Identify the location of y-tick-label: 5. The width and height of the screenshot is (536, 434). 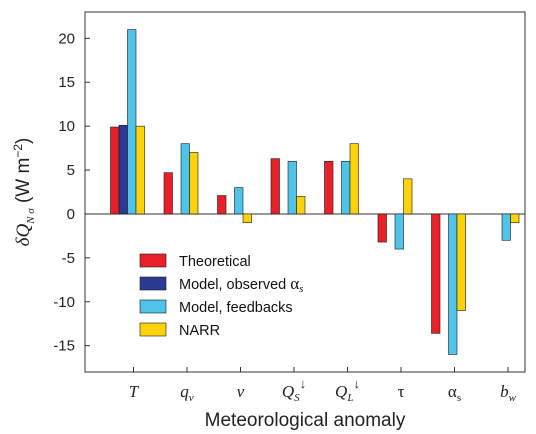
(71, 170).